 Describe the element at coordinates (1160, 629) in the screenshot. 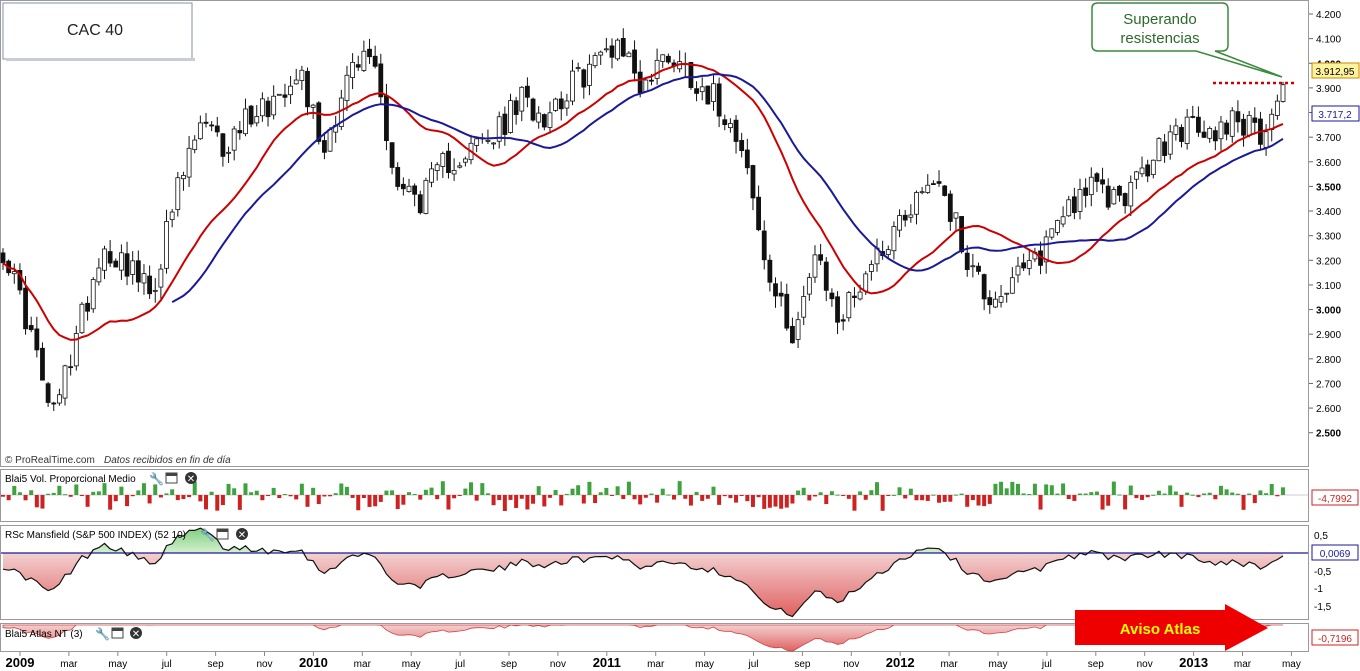

I see `atlas-warning-text: Aviso Atlas` at that location.